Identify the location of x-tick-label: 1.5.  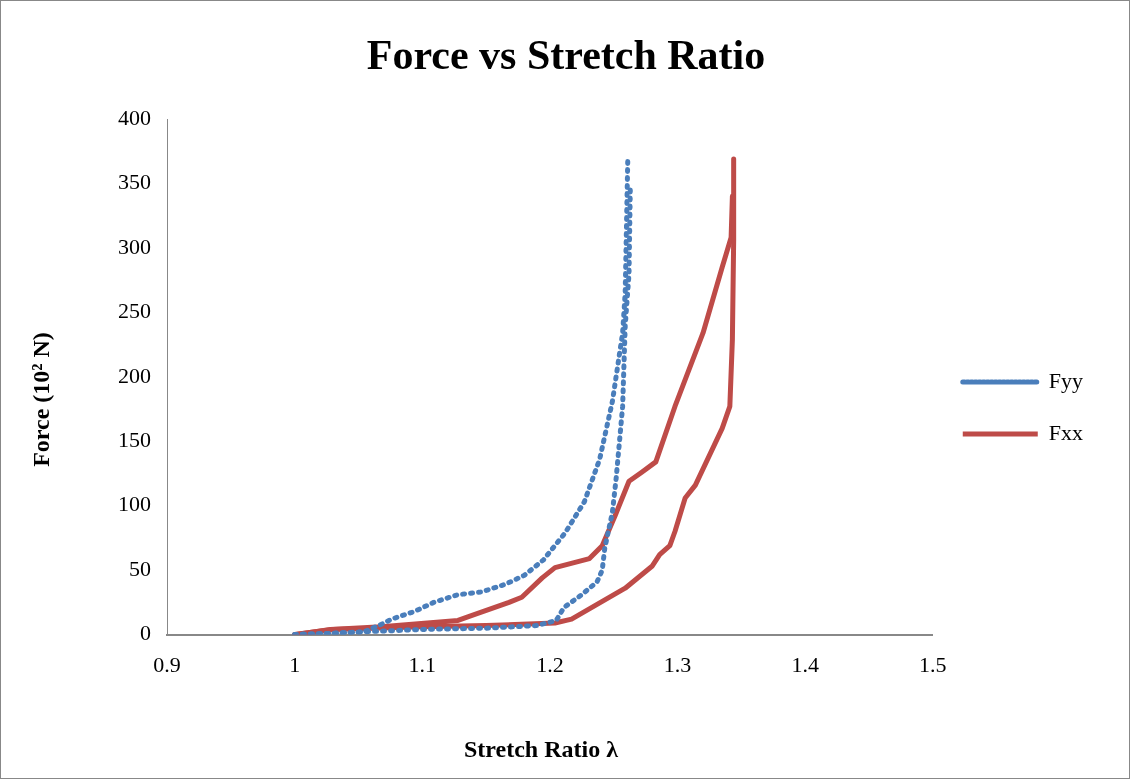
(933, 664).